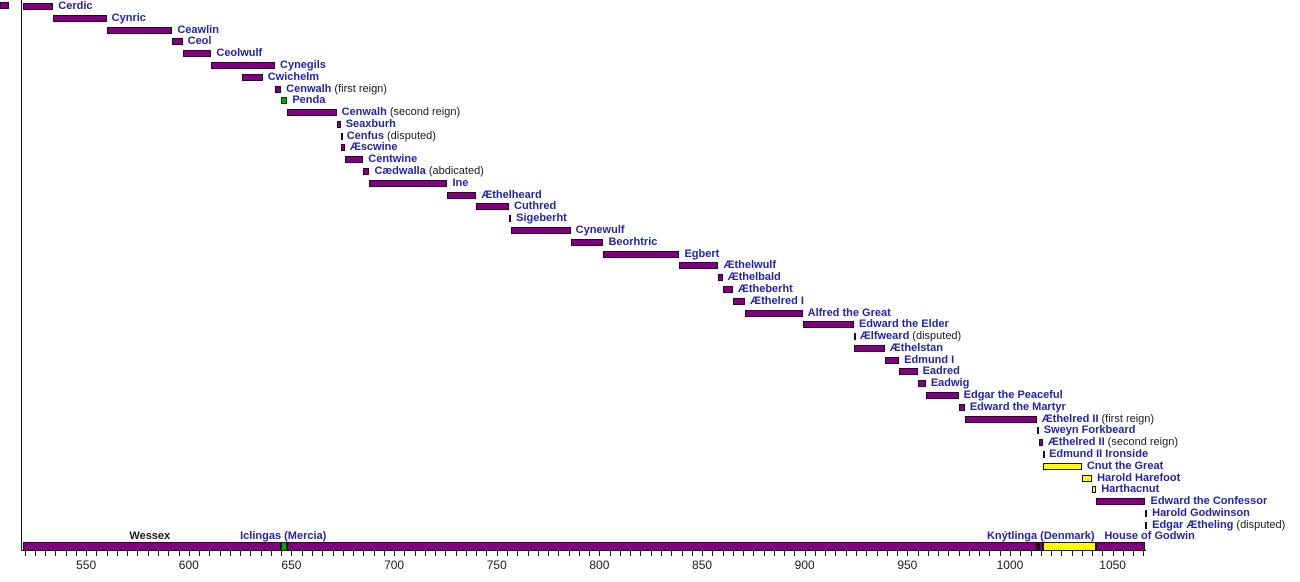 Image resolution: width=1300 pixels, height=582 pixels. I want to click on reign-label: Eadwig, so click(950, 383).